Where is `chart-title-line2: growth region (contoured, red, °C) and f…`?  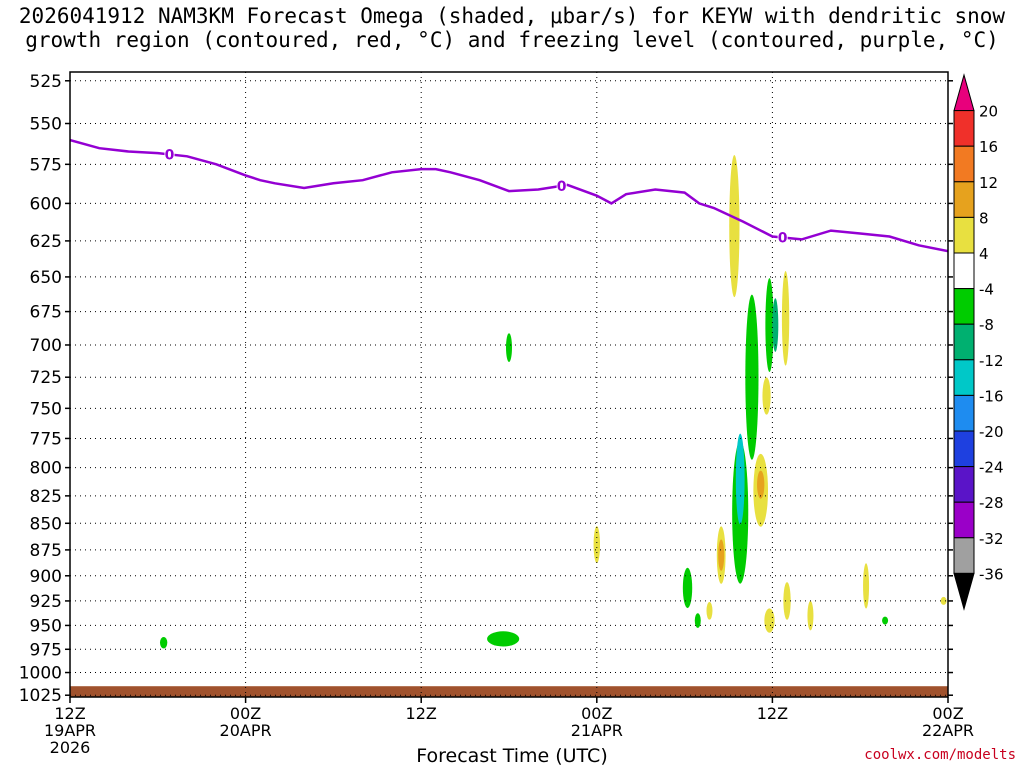
chart-title-line2: growth region (contoured, red, °C) and f… is located at coordinates (512, 40).